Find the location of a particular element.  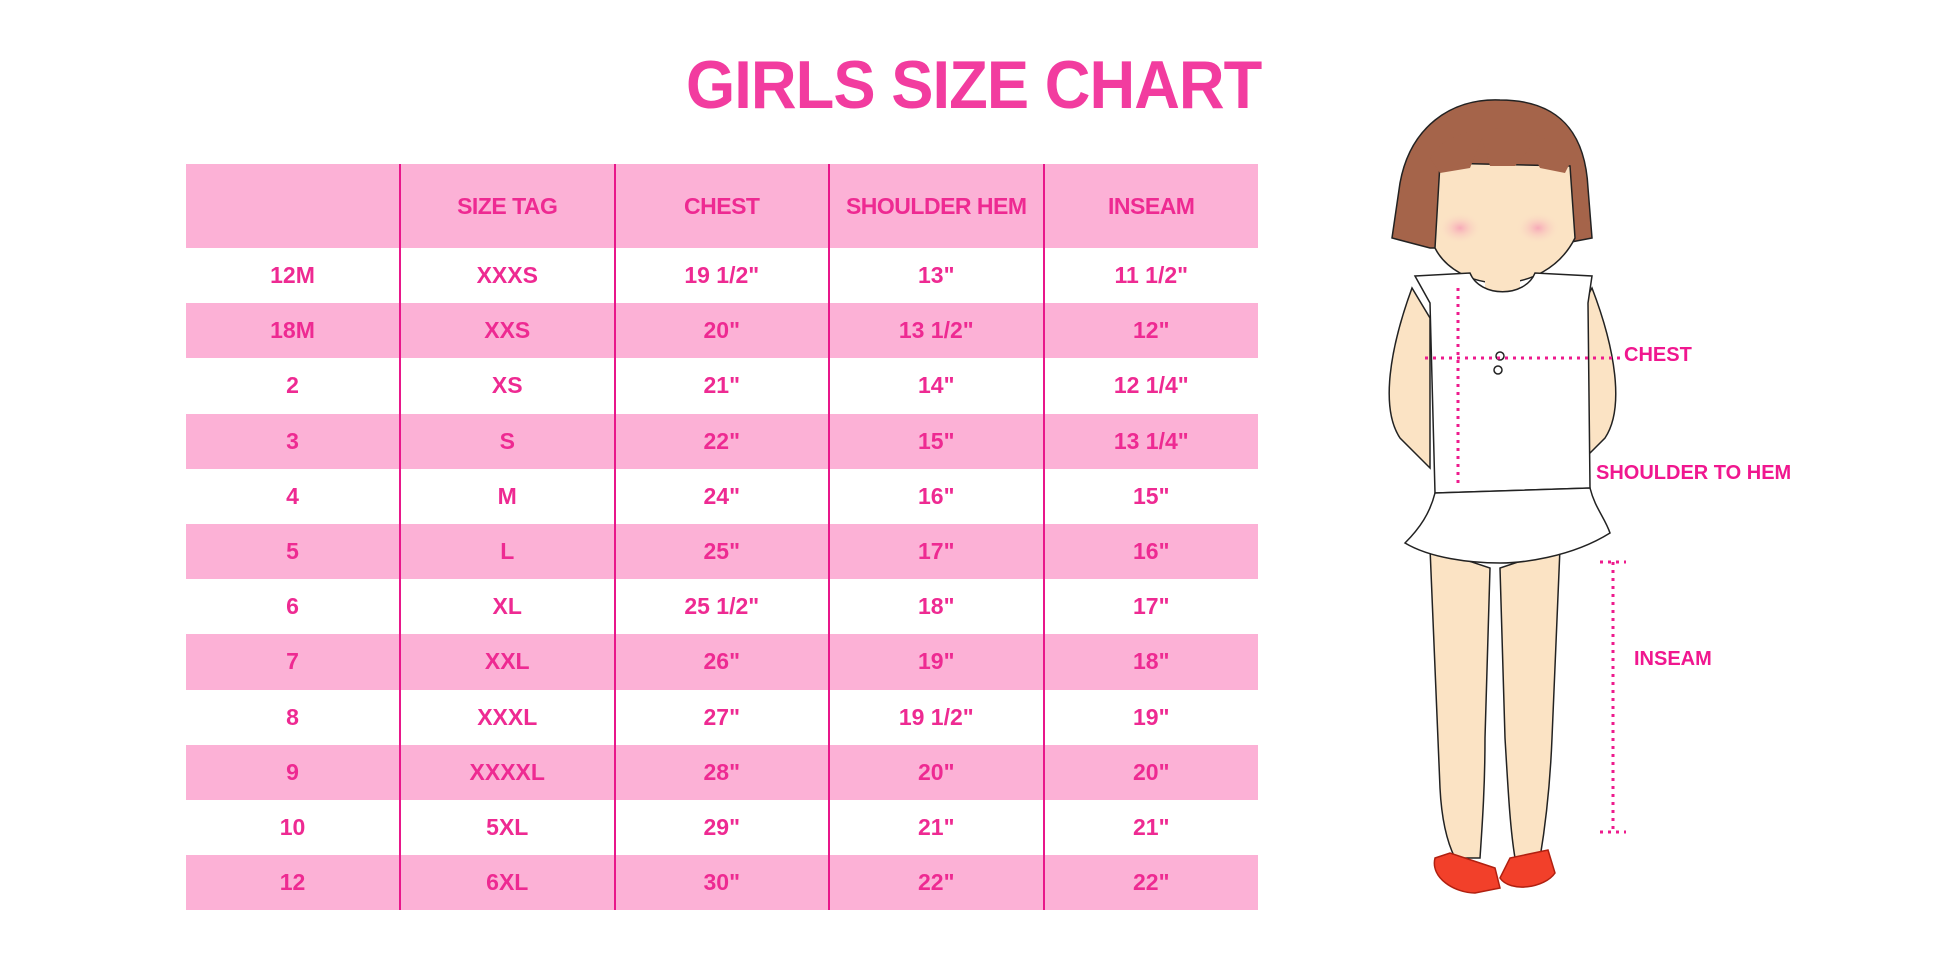

table-row: 3 S 22" 15" 13 1/4" is located at coordinates (722, 441).